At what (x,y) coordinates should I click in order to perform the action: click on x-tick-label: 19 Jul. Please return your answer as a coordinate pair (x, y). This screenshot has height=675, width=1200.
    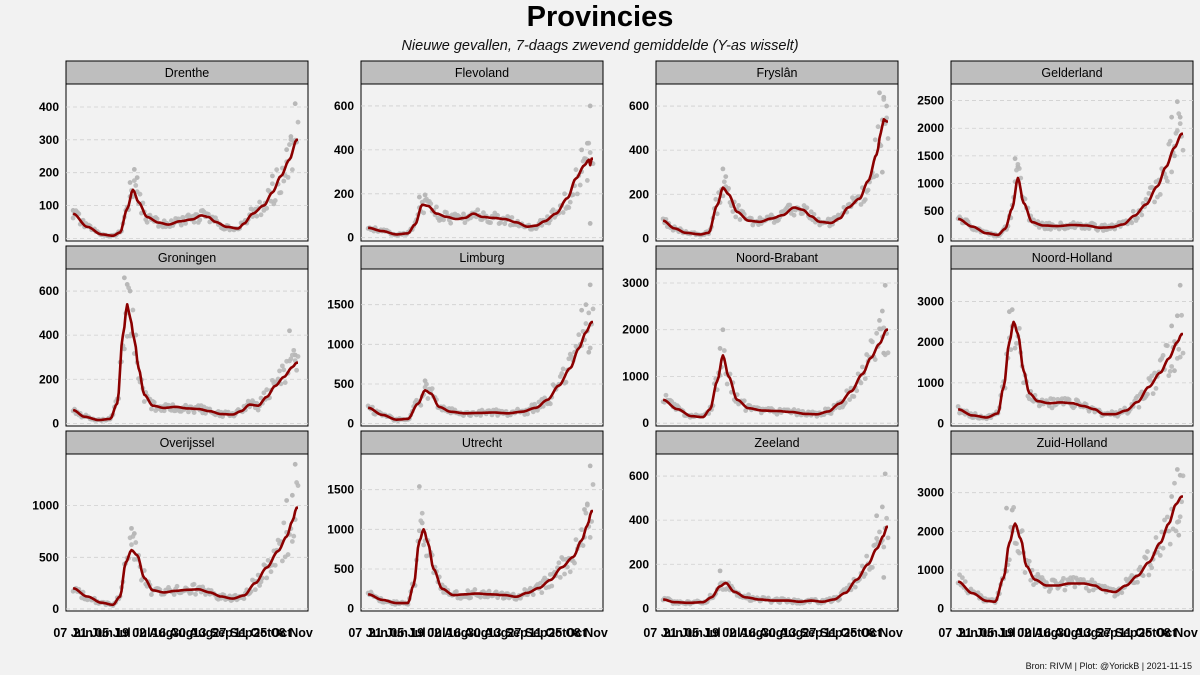
    Looking at the image, I should click on (722, 633).